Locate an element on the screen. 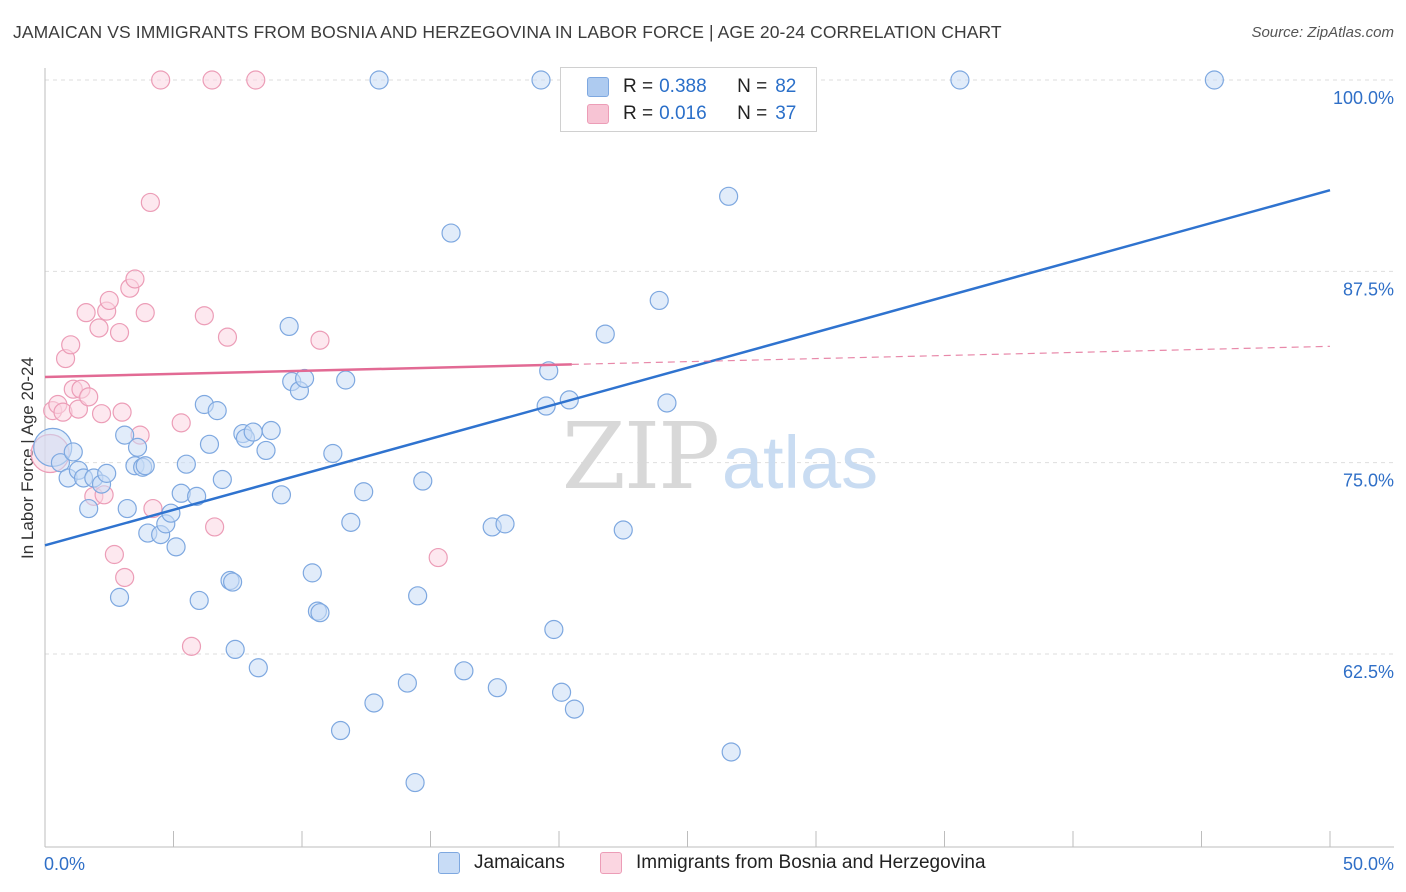  x-tick-label: 0.0% is located at coordinates (64, 864).